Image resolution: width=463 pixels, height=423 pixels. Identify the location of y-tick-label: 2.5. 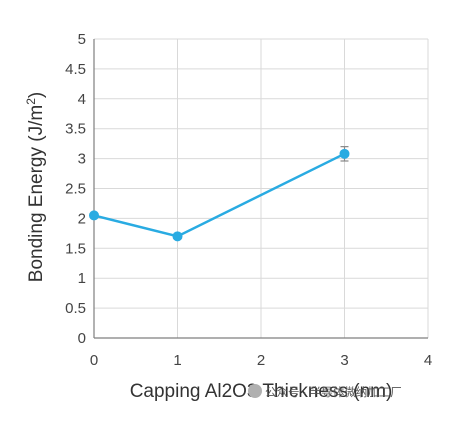
(75, 189).